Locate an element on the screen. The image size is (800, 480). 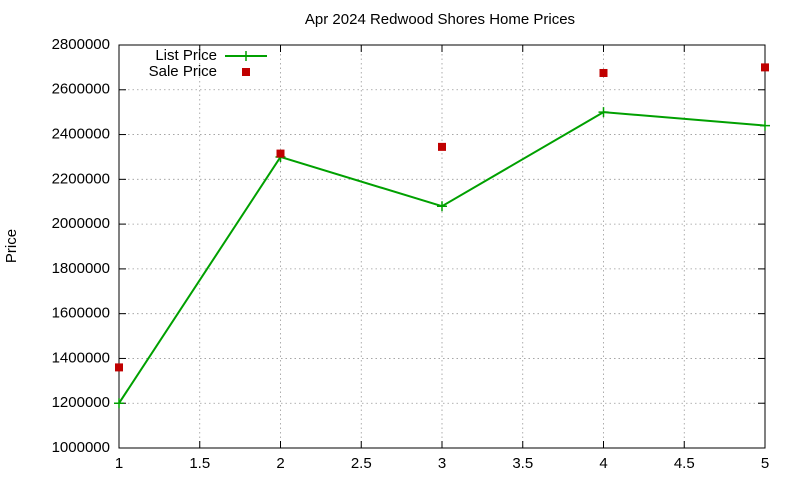
x-tick-label: 3 is located at coordinates (442, 463).